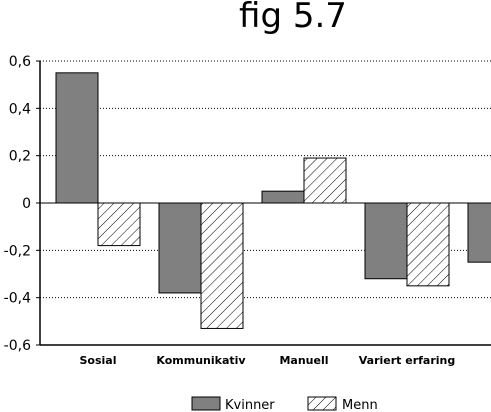  Describe the element at coordinates (20, 62) in the screenshot. I see `y-tick-label: 0,6` at that location.